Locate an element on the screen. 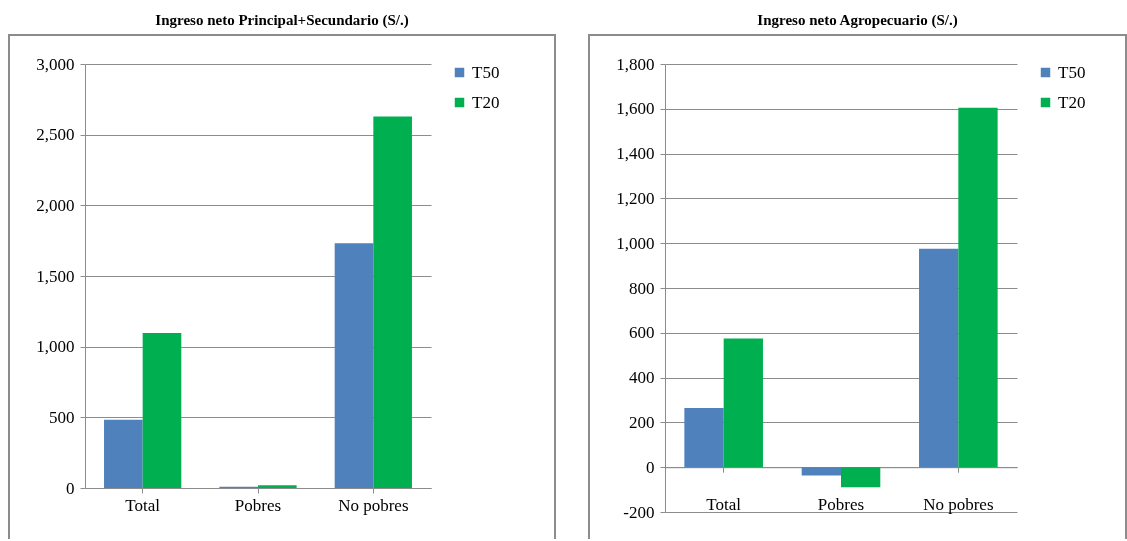 This screenshot has width=1127, height=541. y-tick-label: 1,800 is located at coordinates (635, 64).